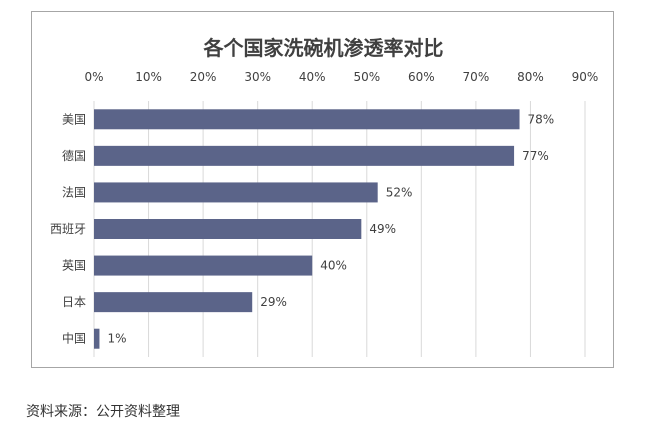 The width and height of the screenshot is (648, 431). What do you see at coordinates (421, 77) in the screenshot?
I see `x-tick-label: 60%` at bounding box center [421, 77].